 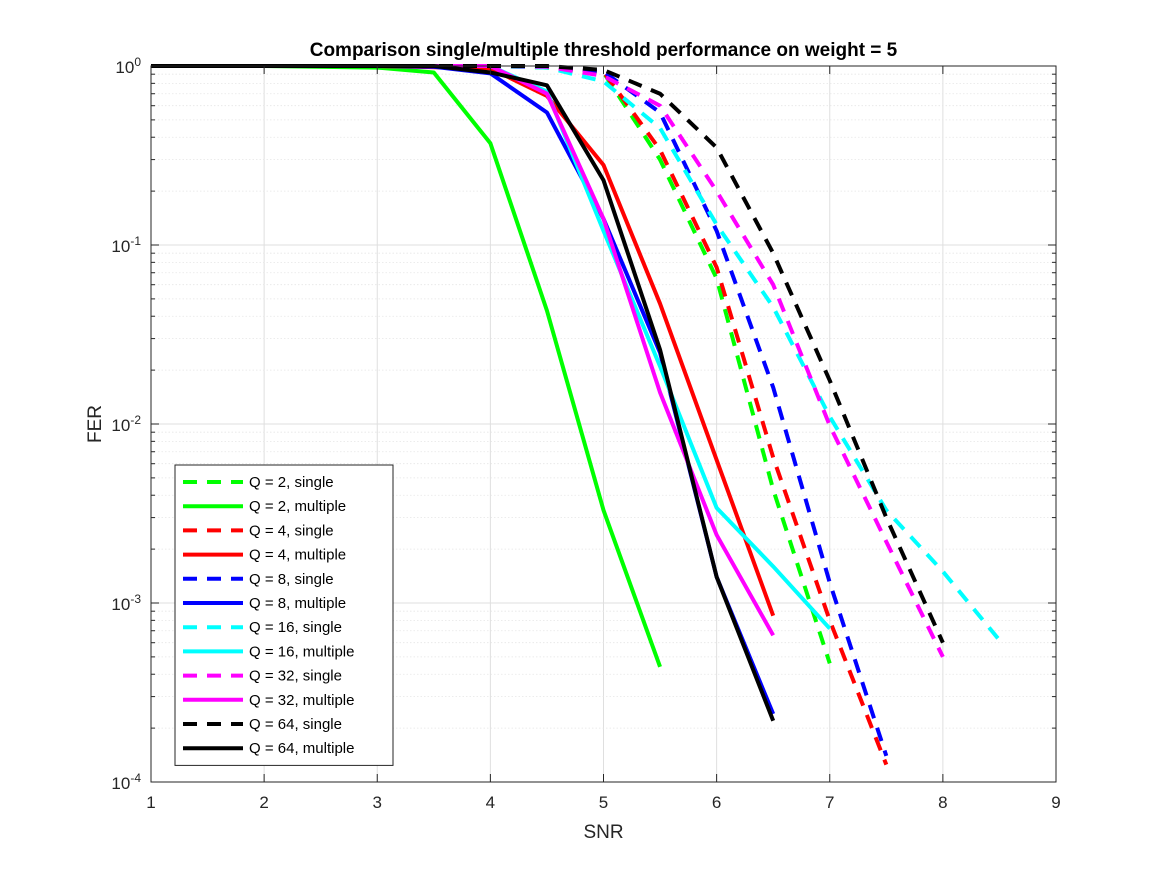 I want to click on x-tick-label: 8, so click(x=942, y=802).